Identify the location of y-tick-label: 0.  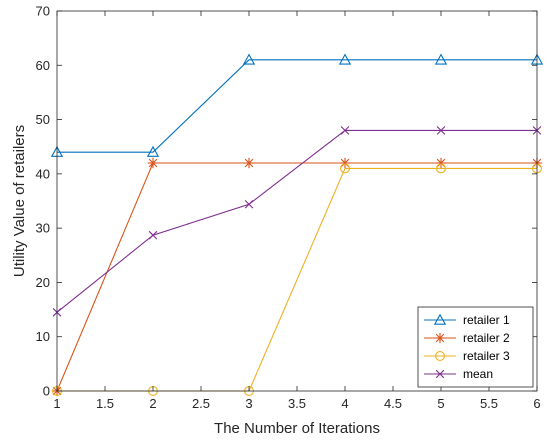
(46, 391).